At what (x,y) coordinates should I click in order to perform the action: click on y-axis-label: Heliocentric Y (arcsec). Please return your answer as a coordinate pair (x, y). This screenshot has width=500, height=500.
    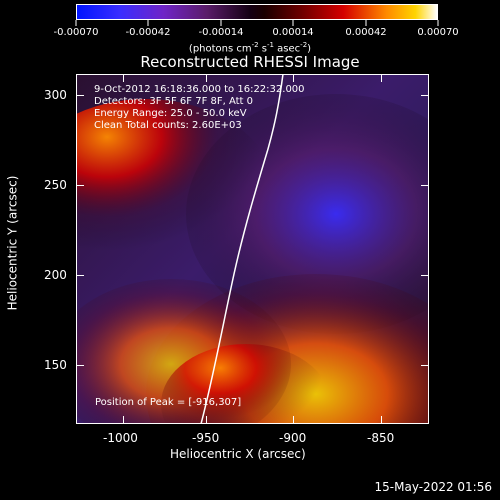
    Looking at the image, I should click on (12, 243).